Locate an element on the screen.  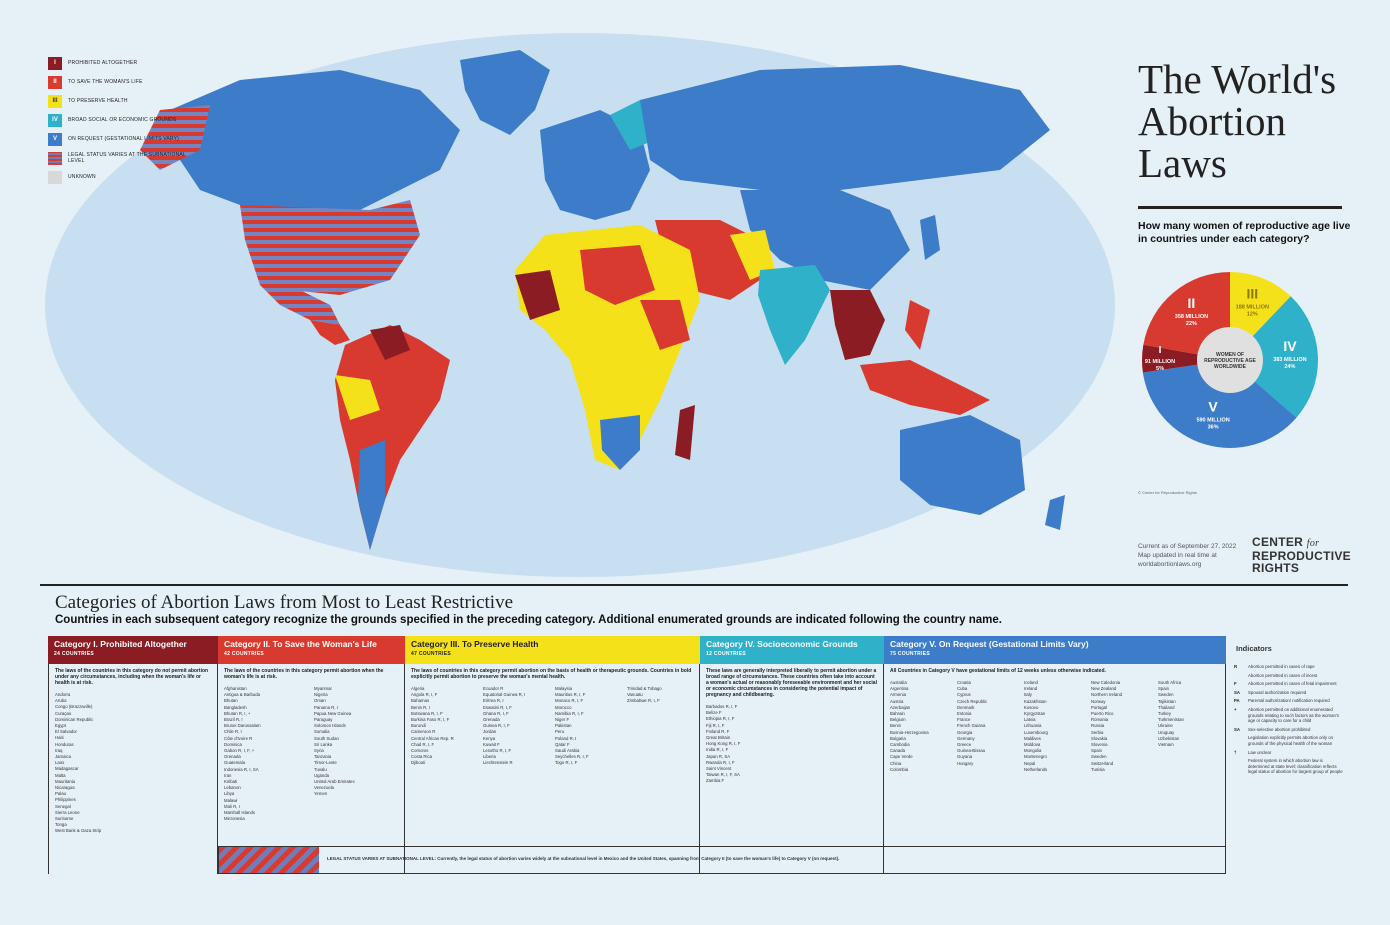
argentina is located at coordinates (371, 495).